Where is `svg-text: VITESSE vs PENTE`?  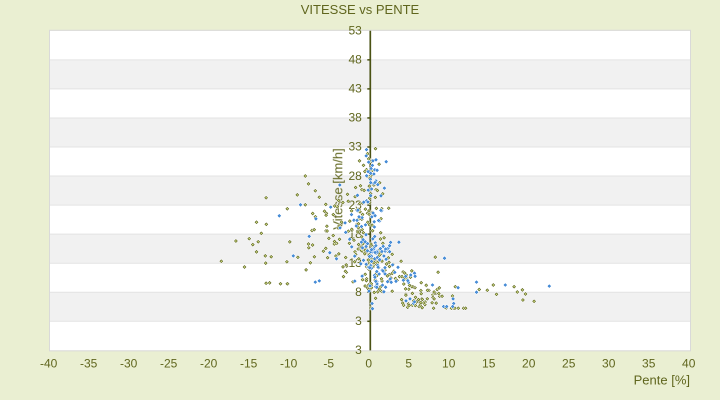
svg-text: VITESSE vs PENTE is located at coordinates (360, 9).